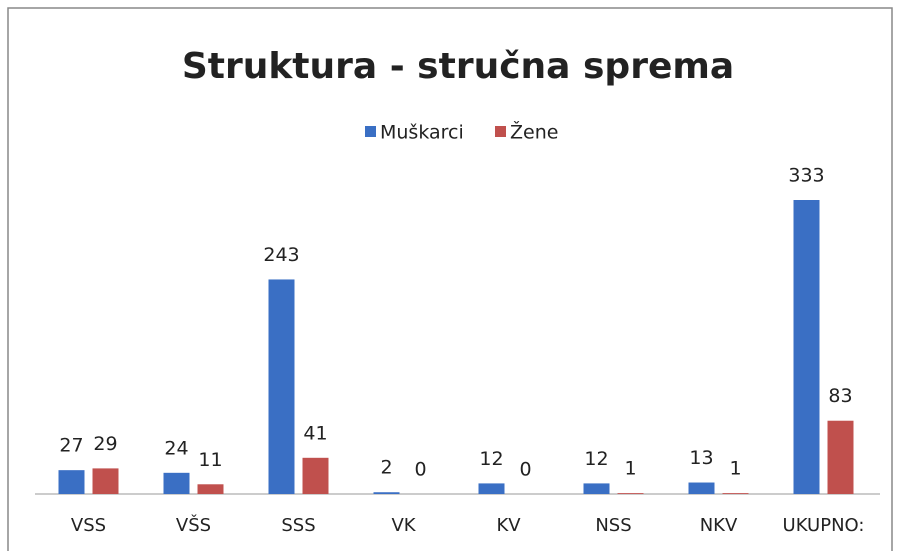 The image size is (899, 555). I want to click on x-tick-label: UKUPNO:, so click(824, 525).